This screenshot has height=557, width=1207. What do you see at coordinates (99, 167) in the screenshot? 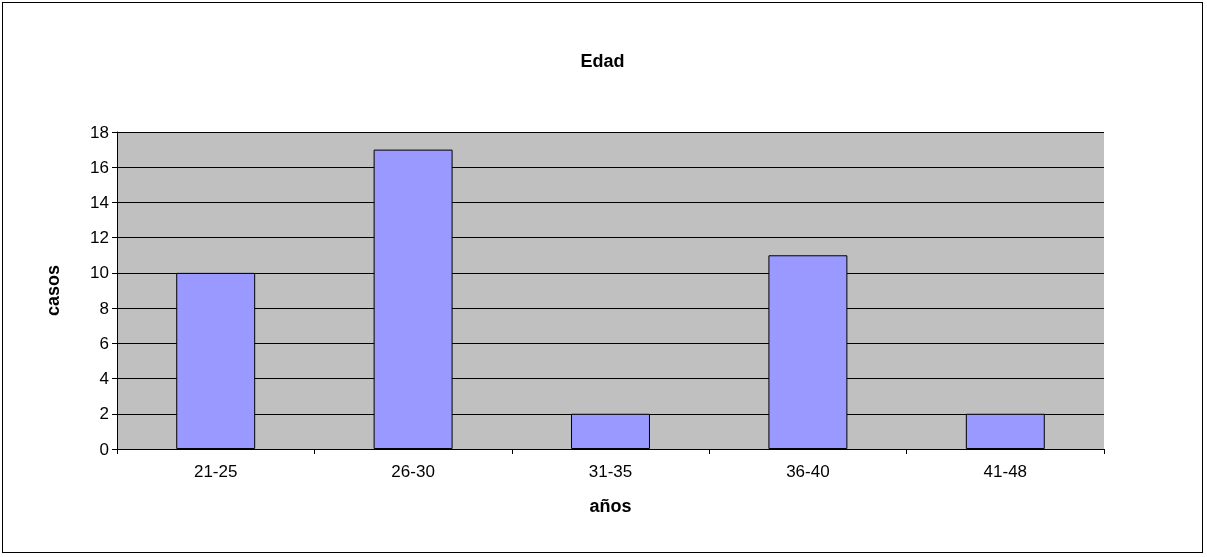
I see `y-tick-label: 16` at bounding box center [99, 167].